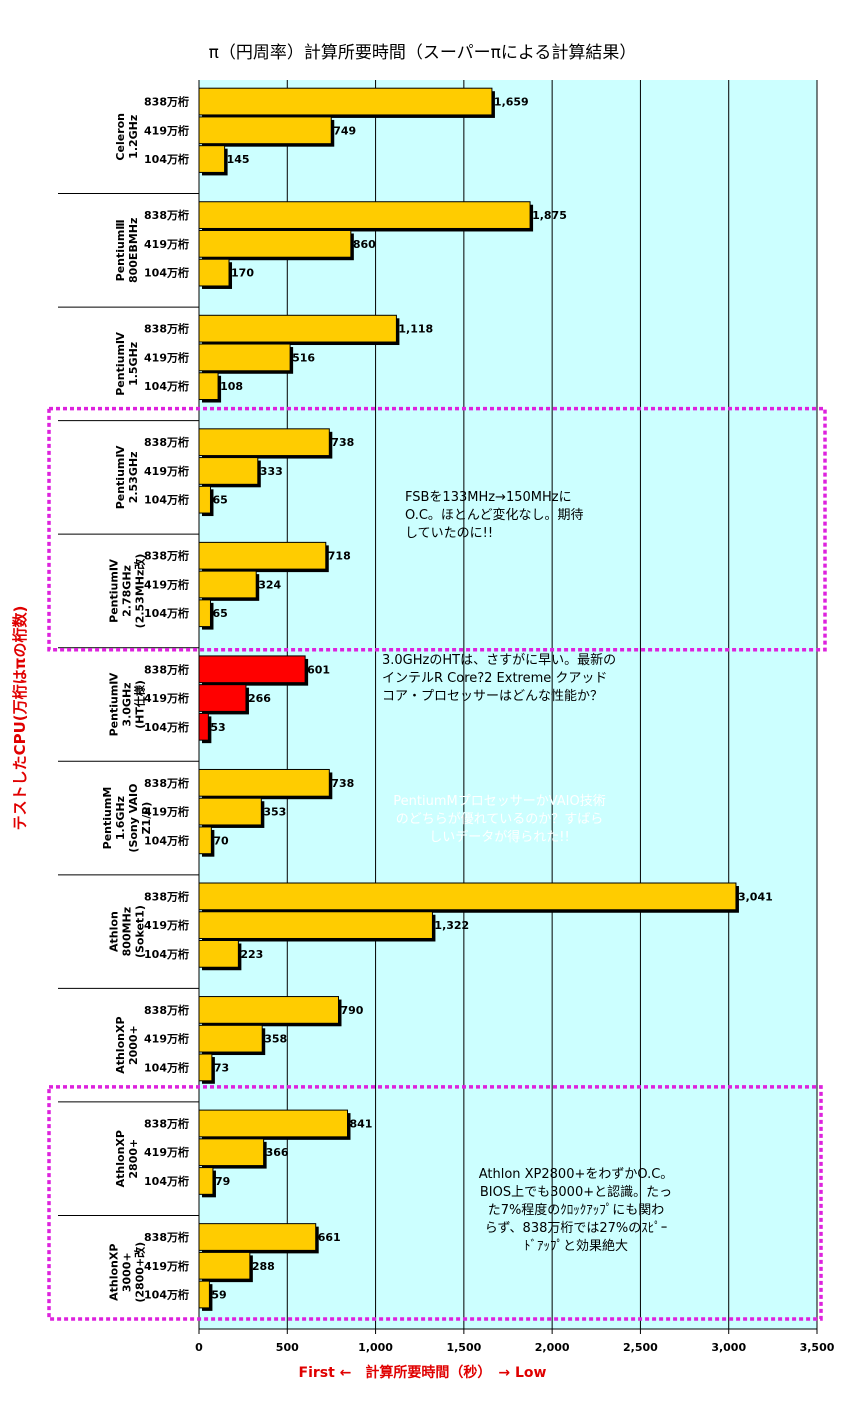 The image size is (845, 1424). I want to click on callout-line: た7%程度のｸﾛｯｸｱｯﾌﾟにも関わ, so click(576, 1210).